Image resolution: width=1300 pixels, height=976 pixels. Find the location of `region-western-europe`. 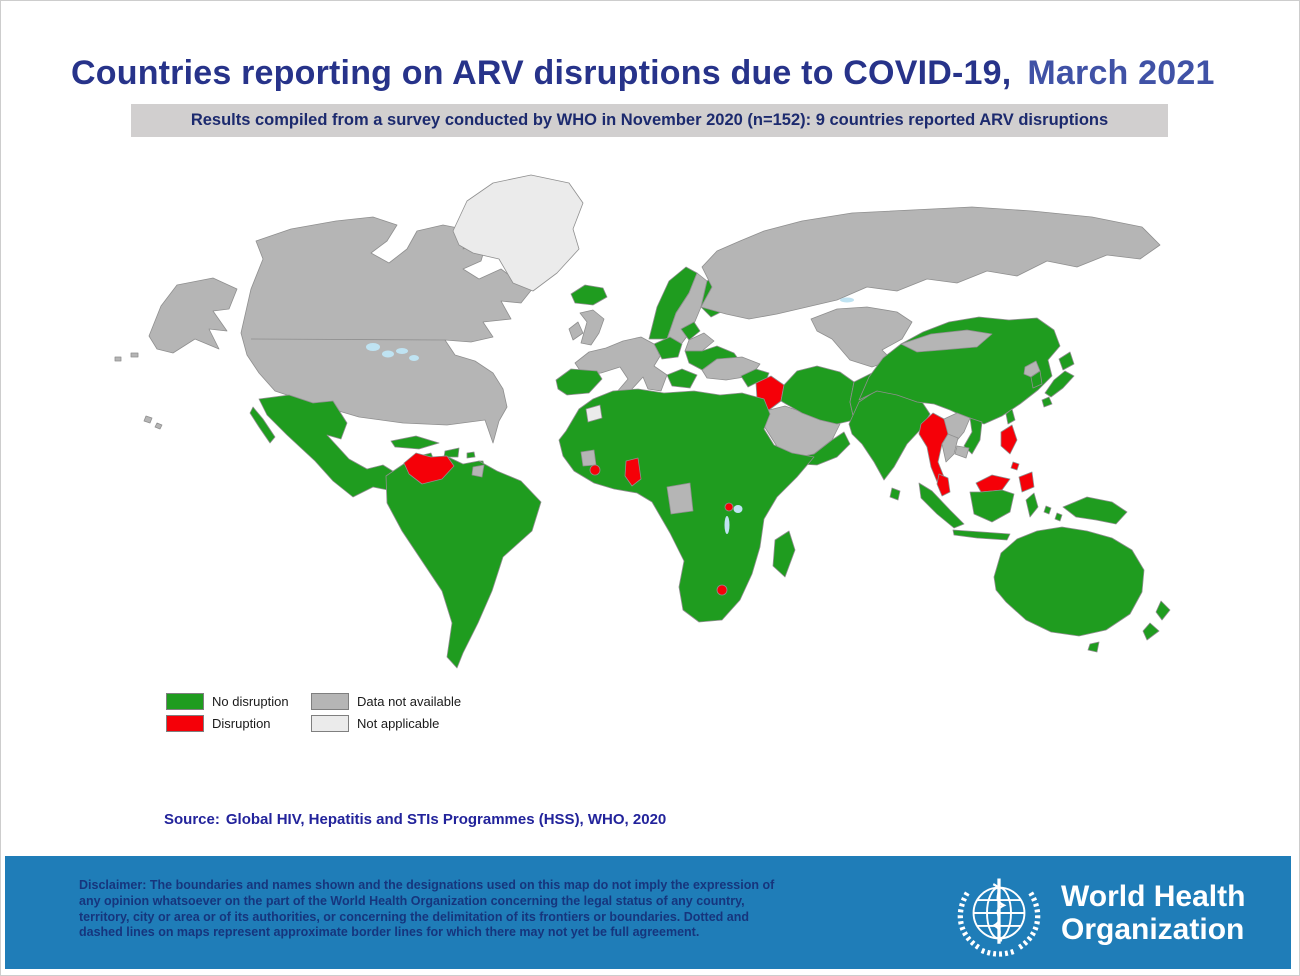

region-western-europe is located at coordinates (621, 370).